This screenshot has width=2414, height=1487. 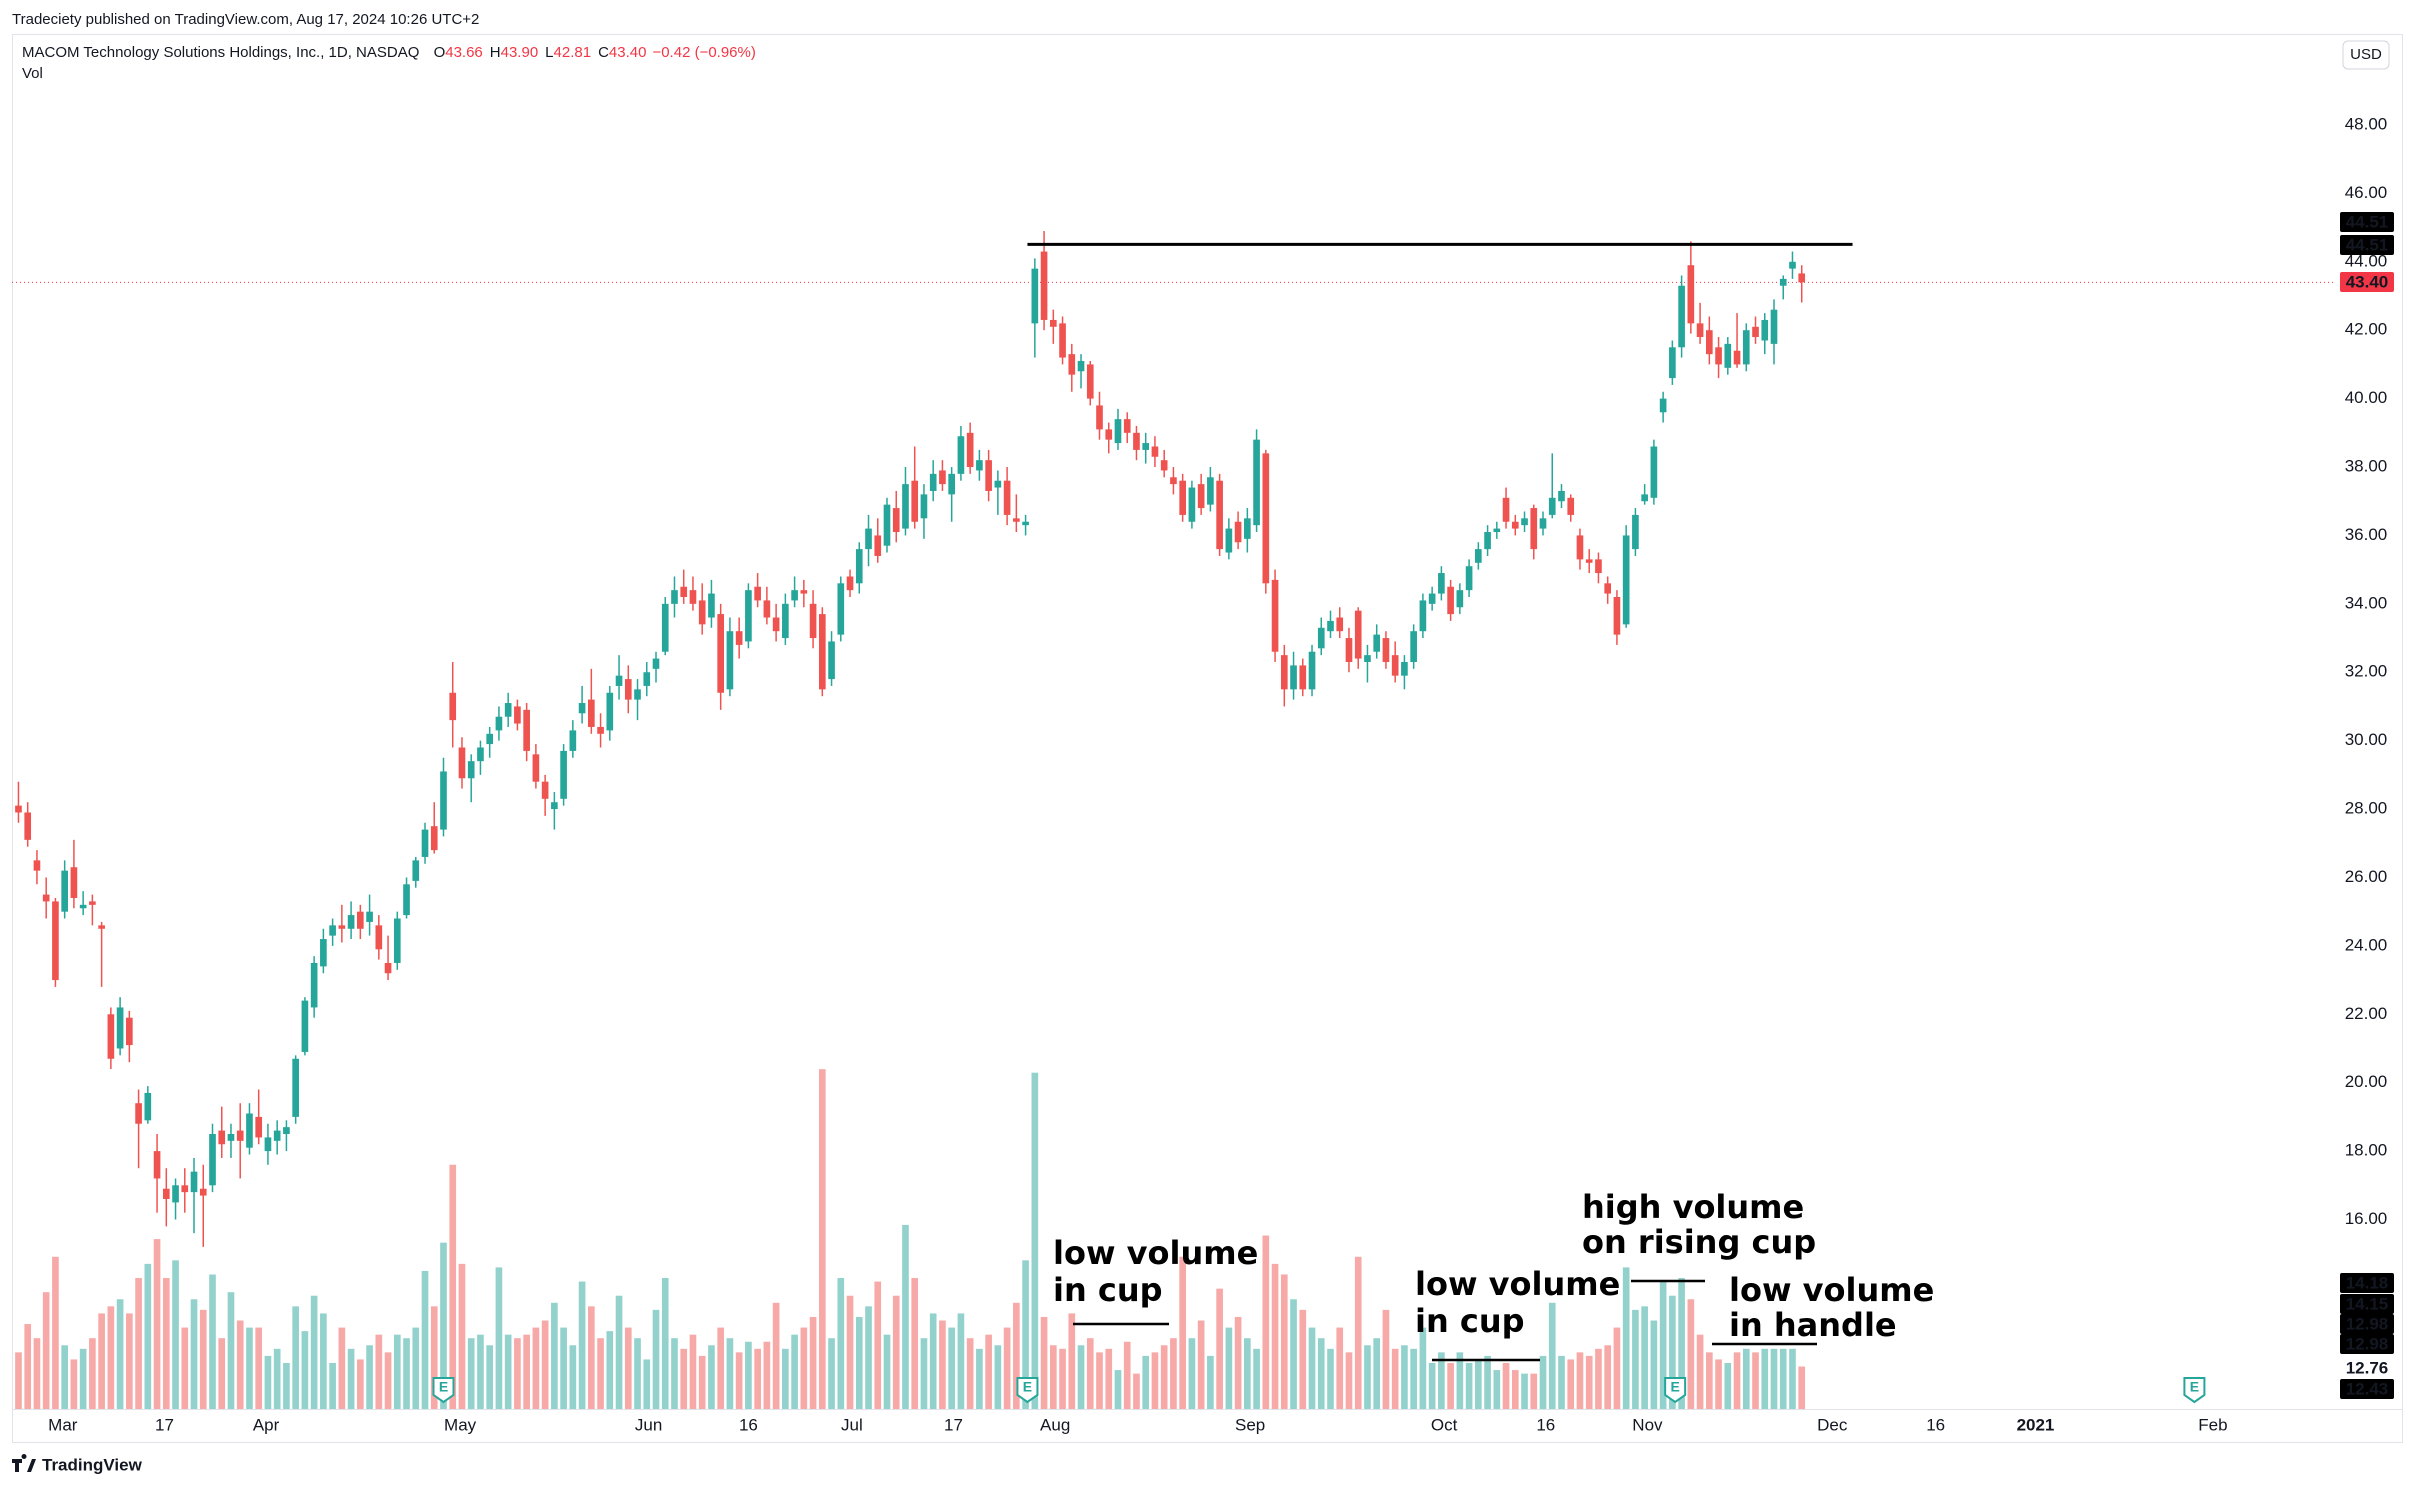 I want to click on annotation-text: in cup, so click(x=1470, y=1321).